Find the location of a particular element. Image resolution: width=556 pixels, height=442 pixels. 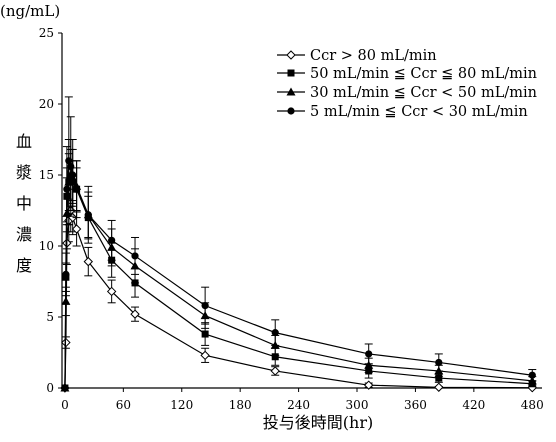

x-tick-label: 240 is located at coordinates (298, 405).